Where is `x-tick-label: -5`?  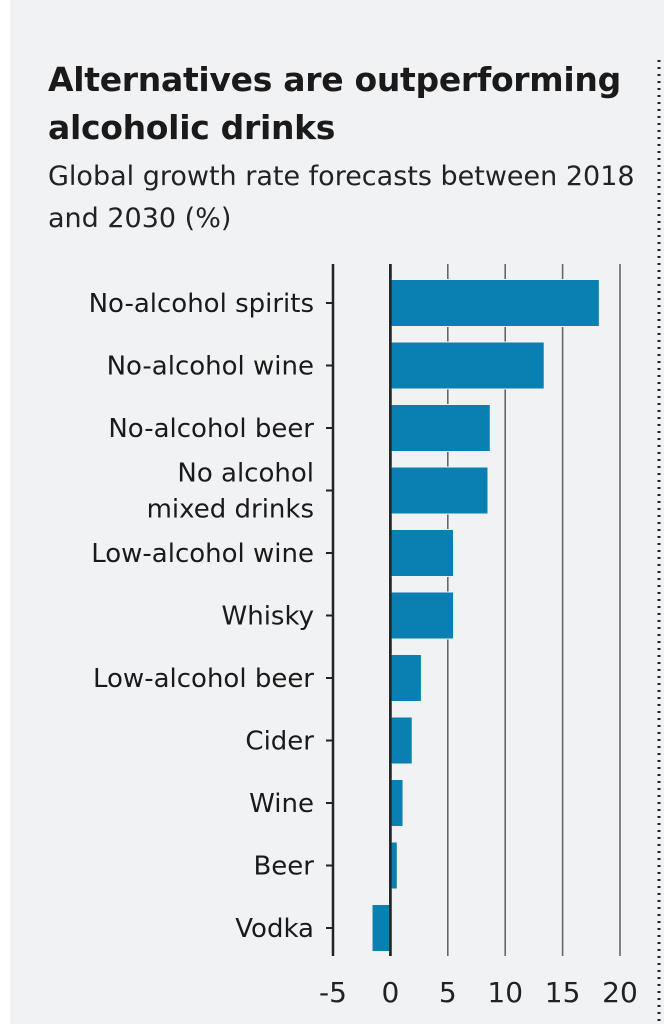 x-tick-label: -5 is located at coordinates (333, 992).